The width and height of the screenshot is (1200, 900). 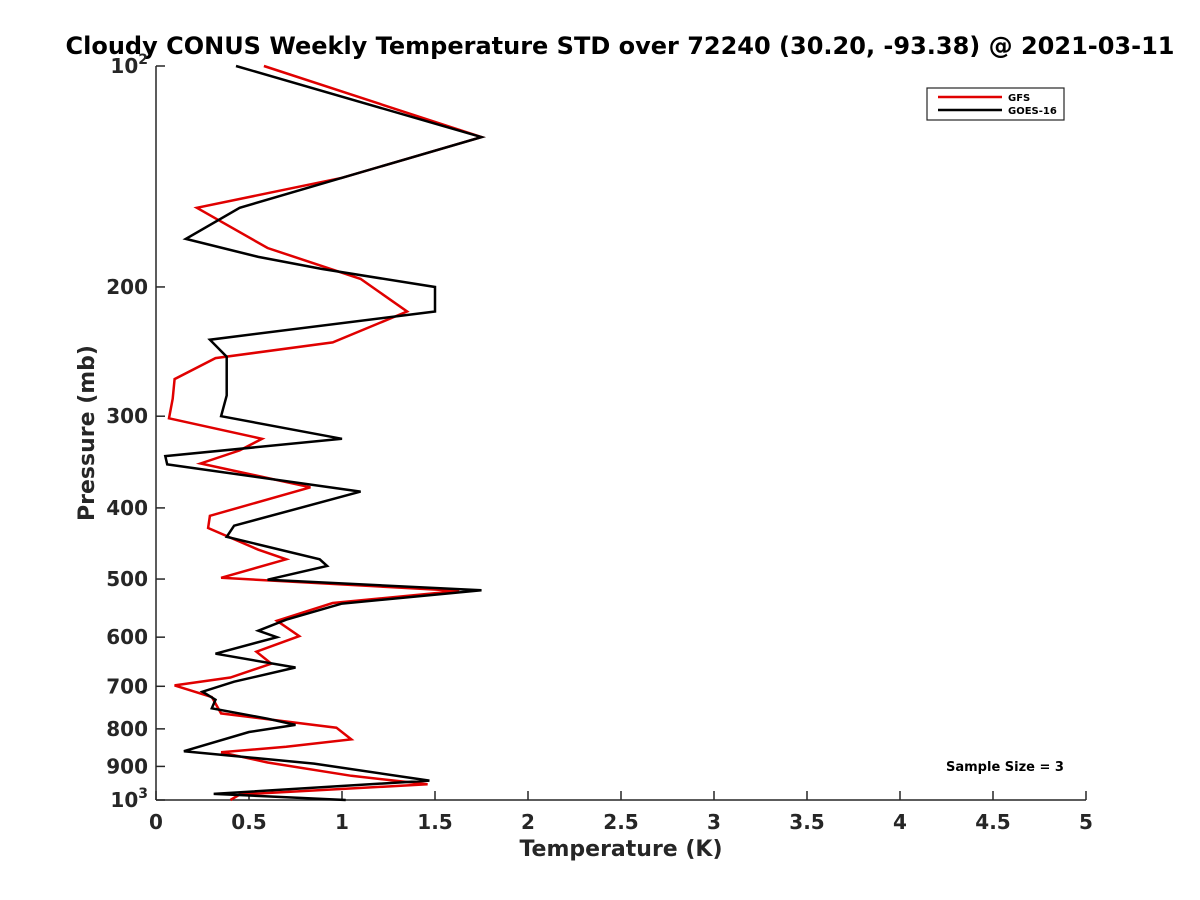 I want to click on x-tick-label: 0.5, so click(x=248, y=822).